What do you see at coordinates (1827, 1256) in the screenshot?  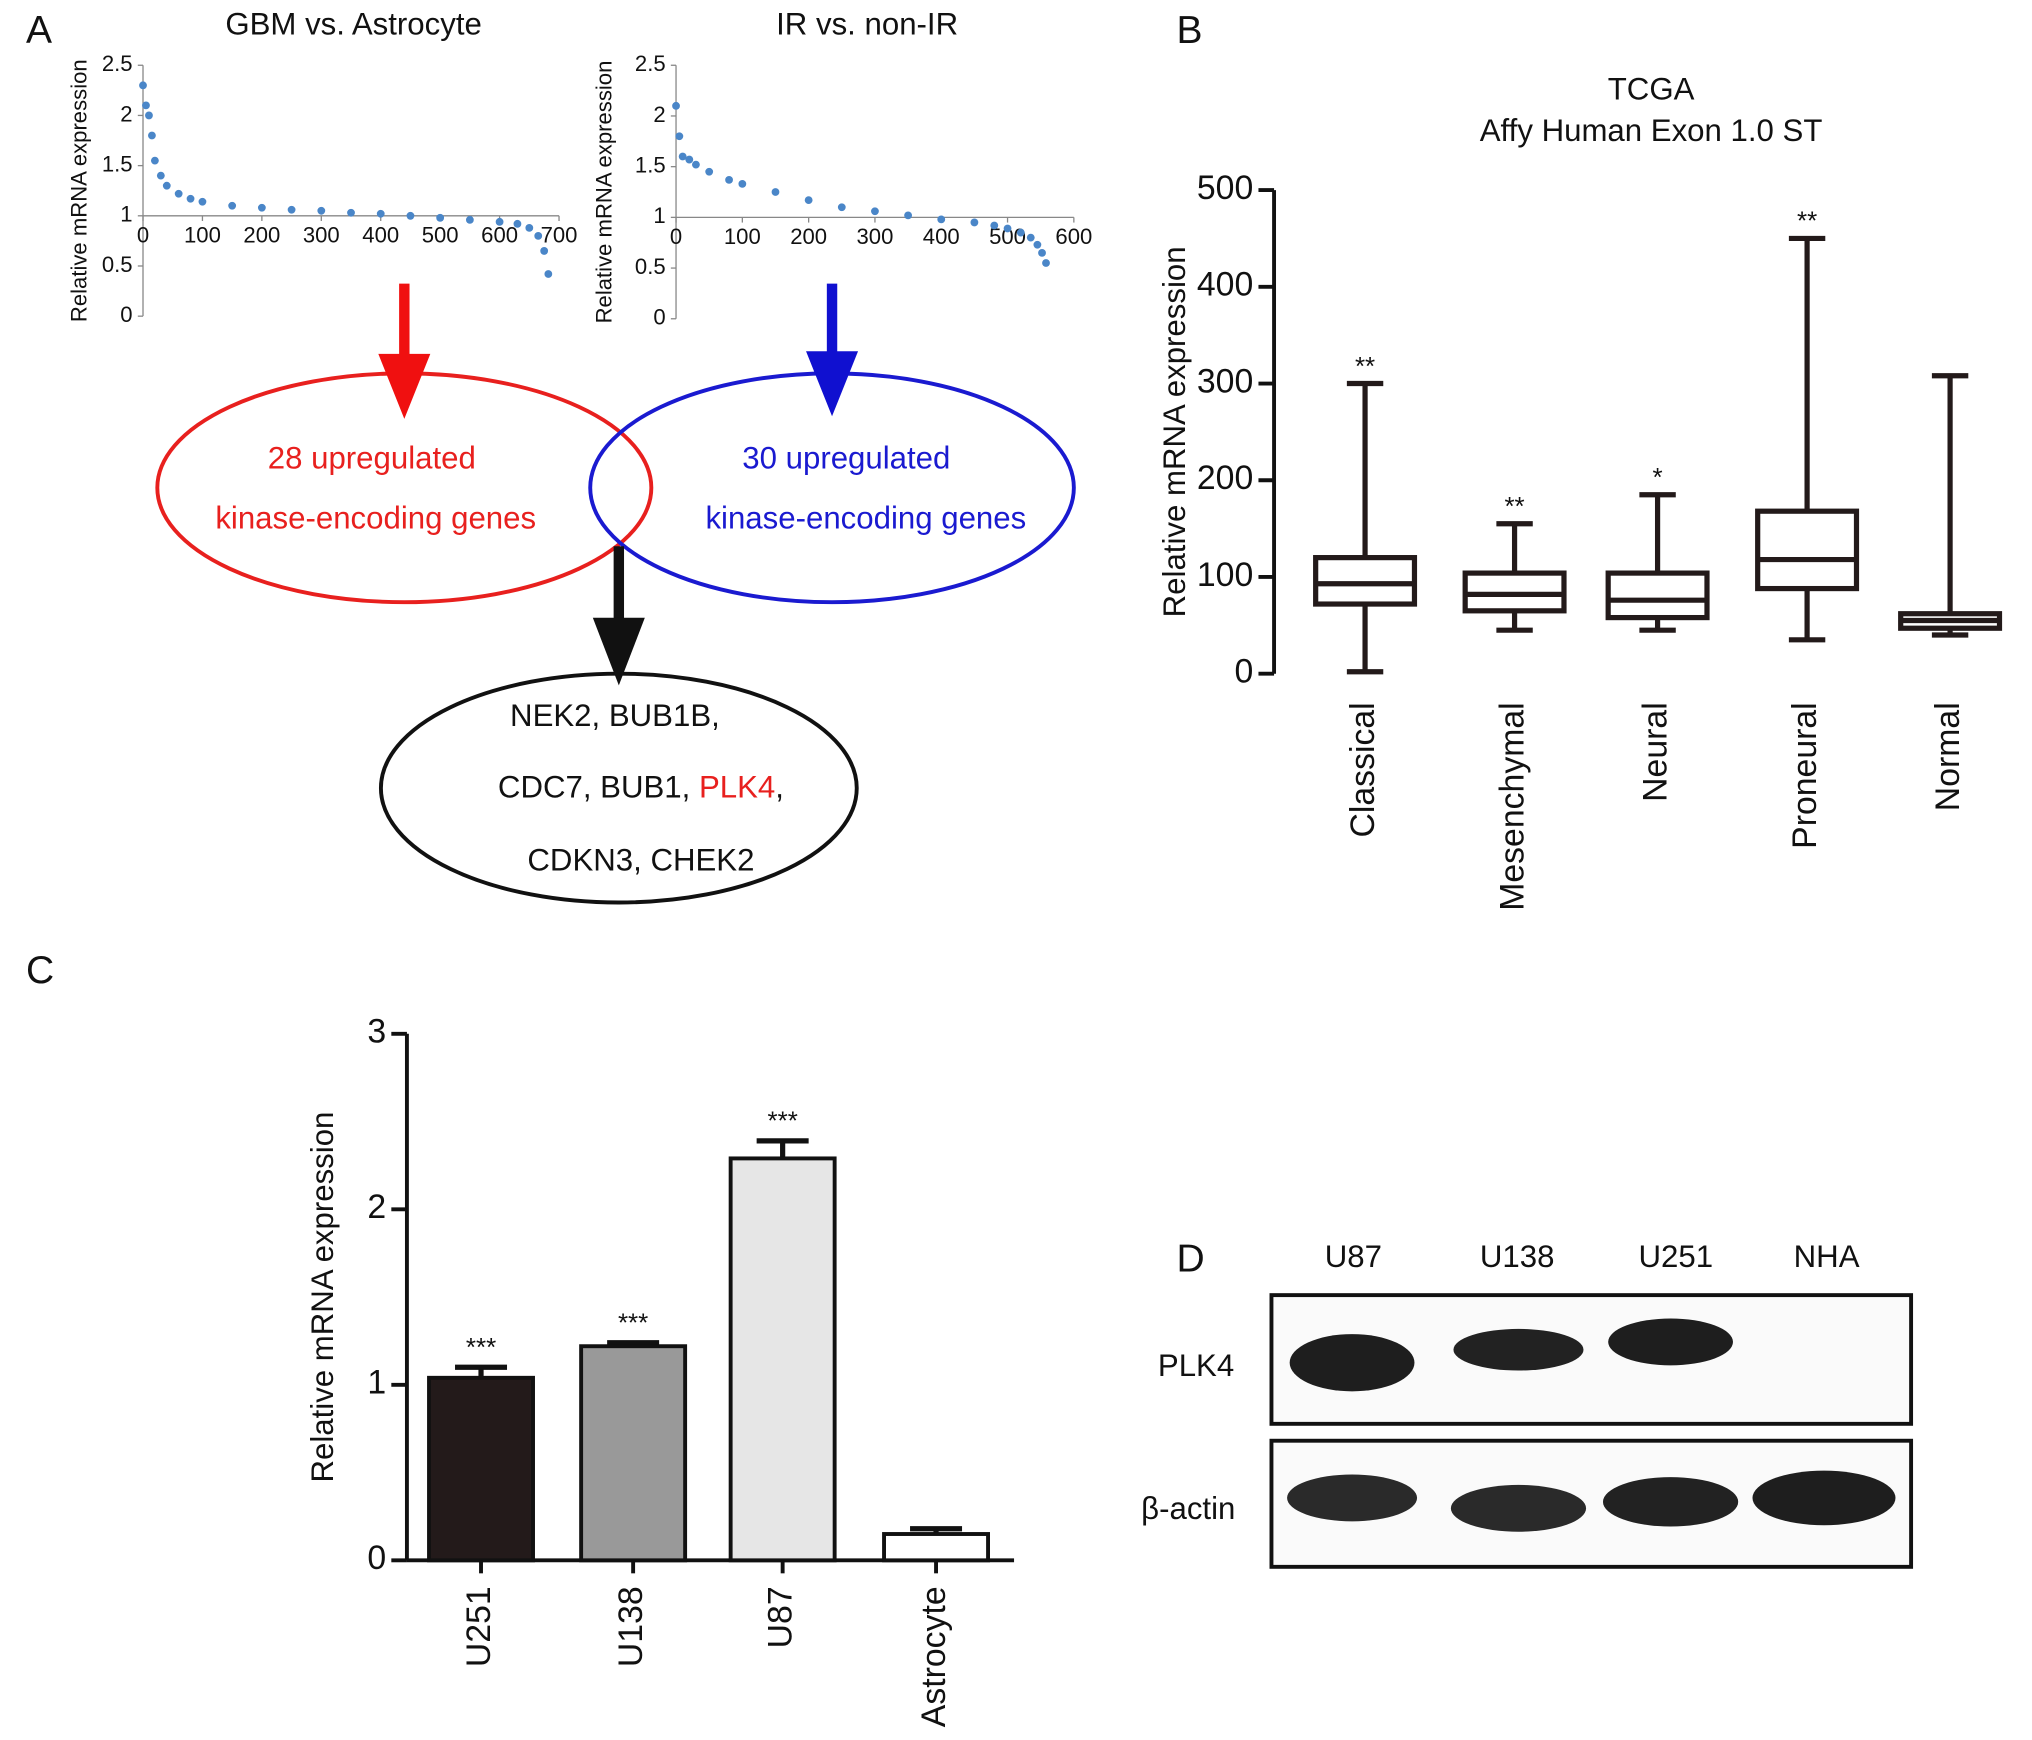 I see `lane-label: NHA` at bounding box center [1827, 1256].